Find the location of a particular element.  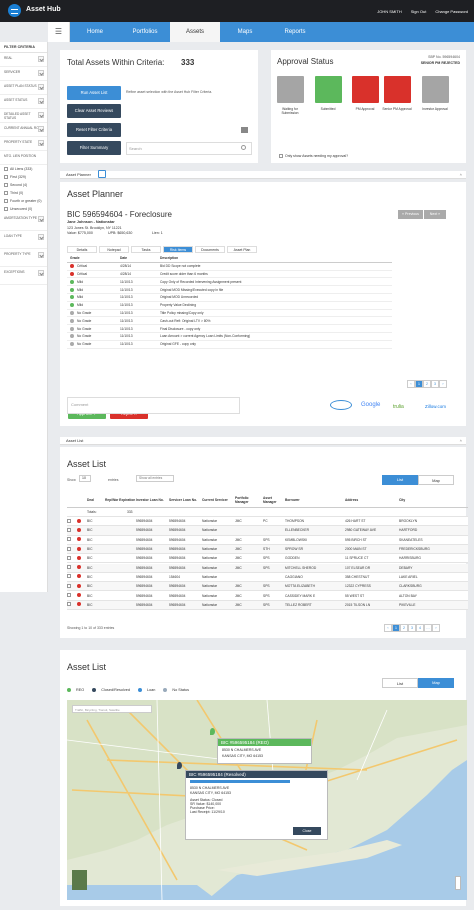

asset-hub-logo-icon is located at coordinates (14, 10).